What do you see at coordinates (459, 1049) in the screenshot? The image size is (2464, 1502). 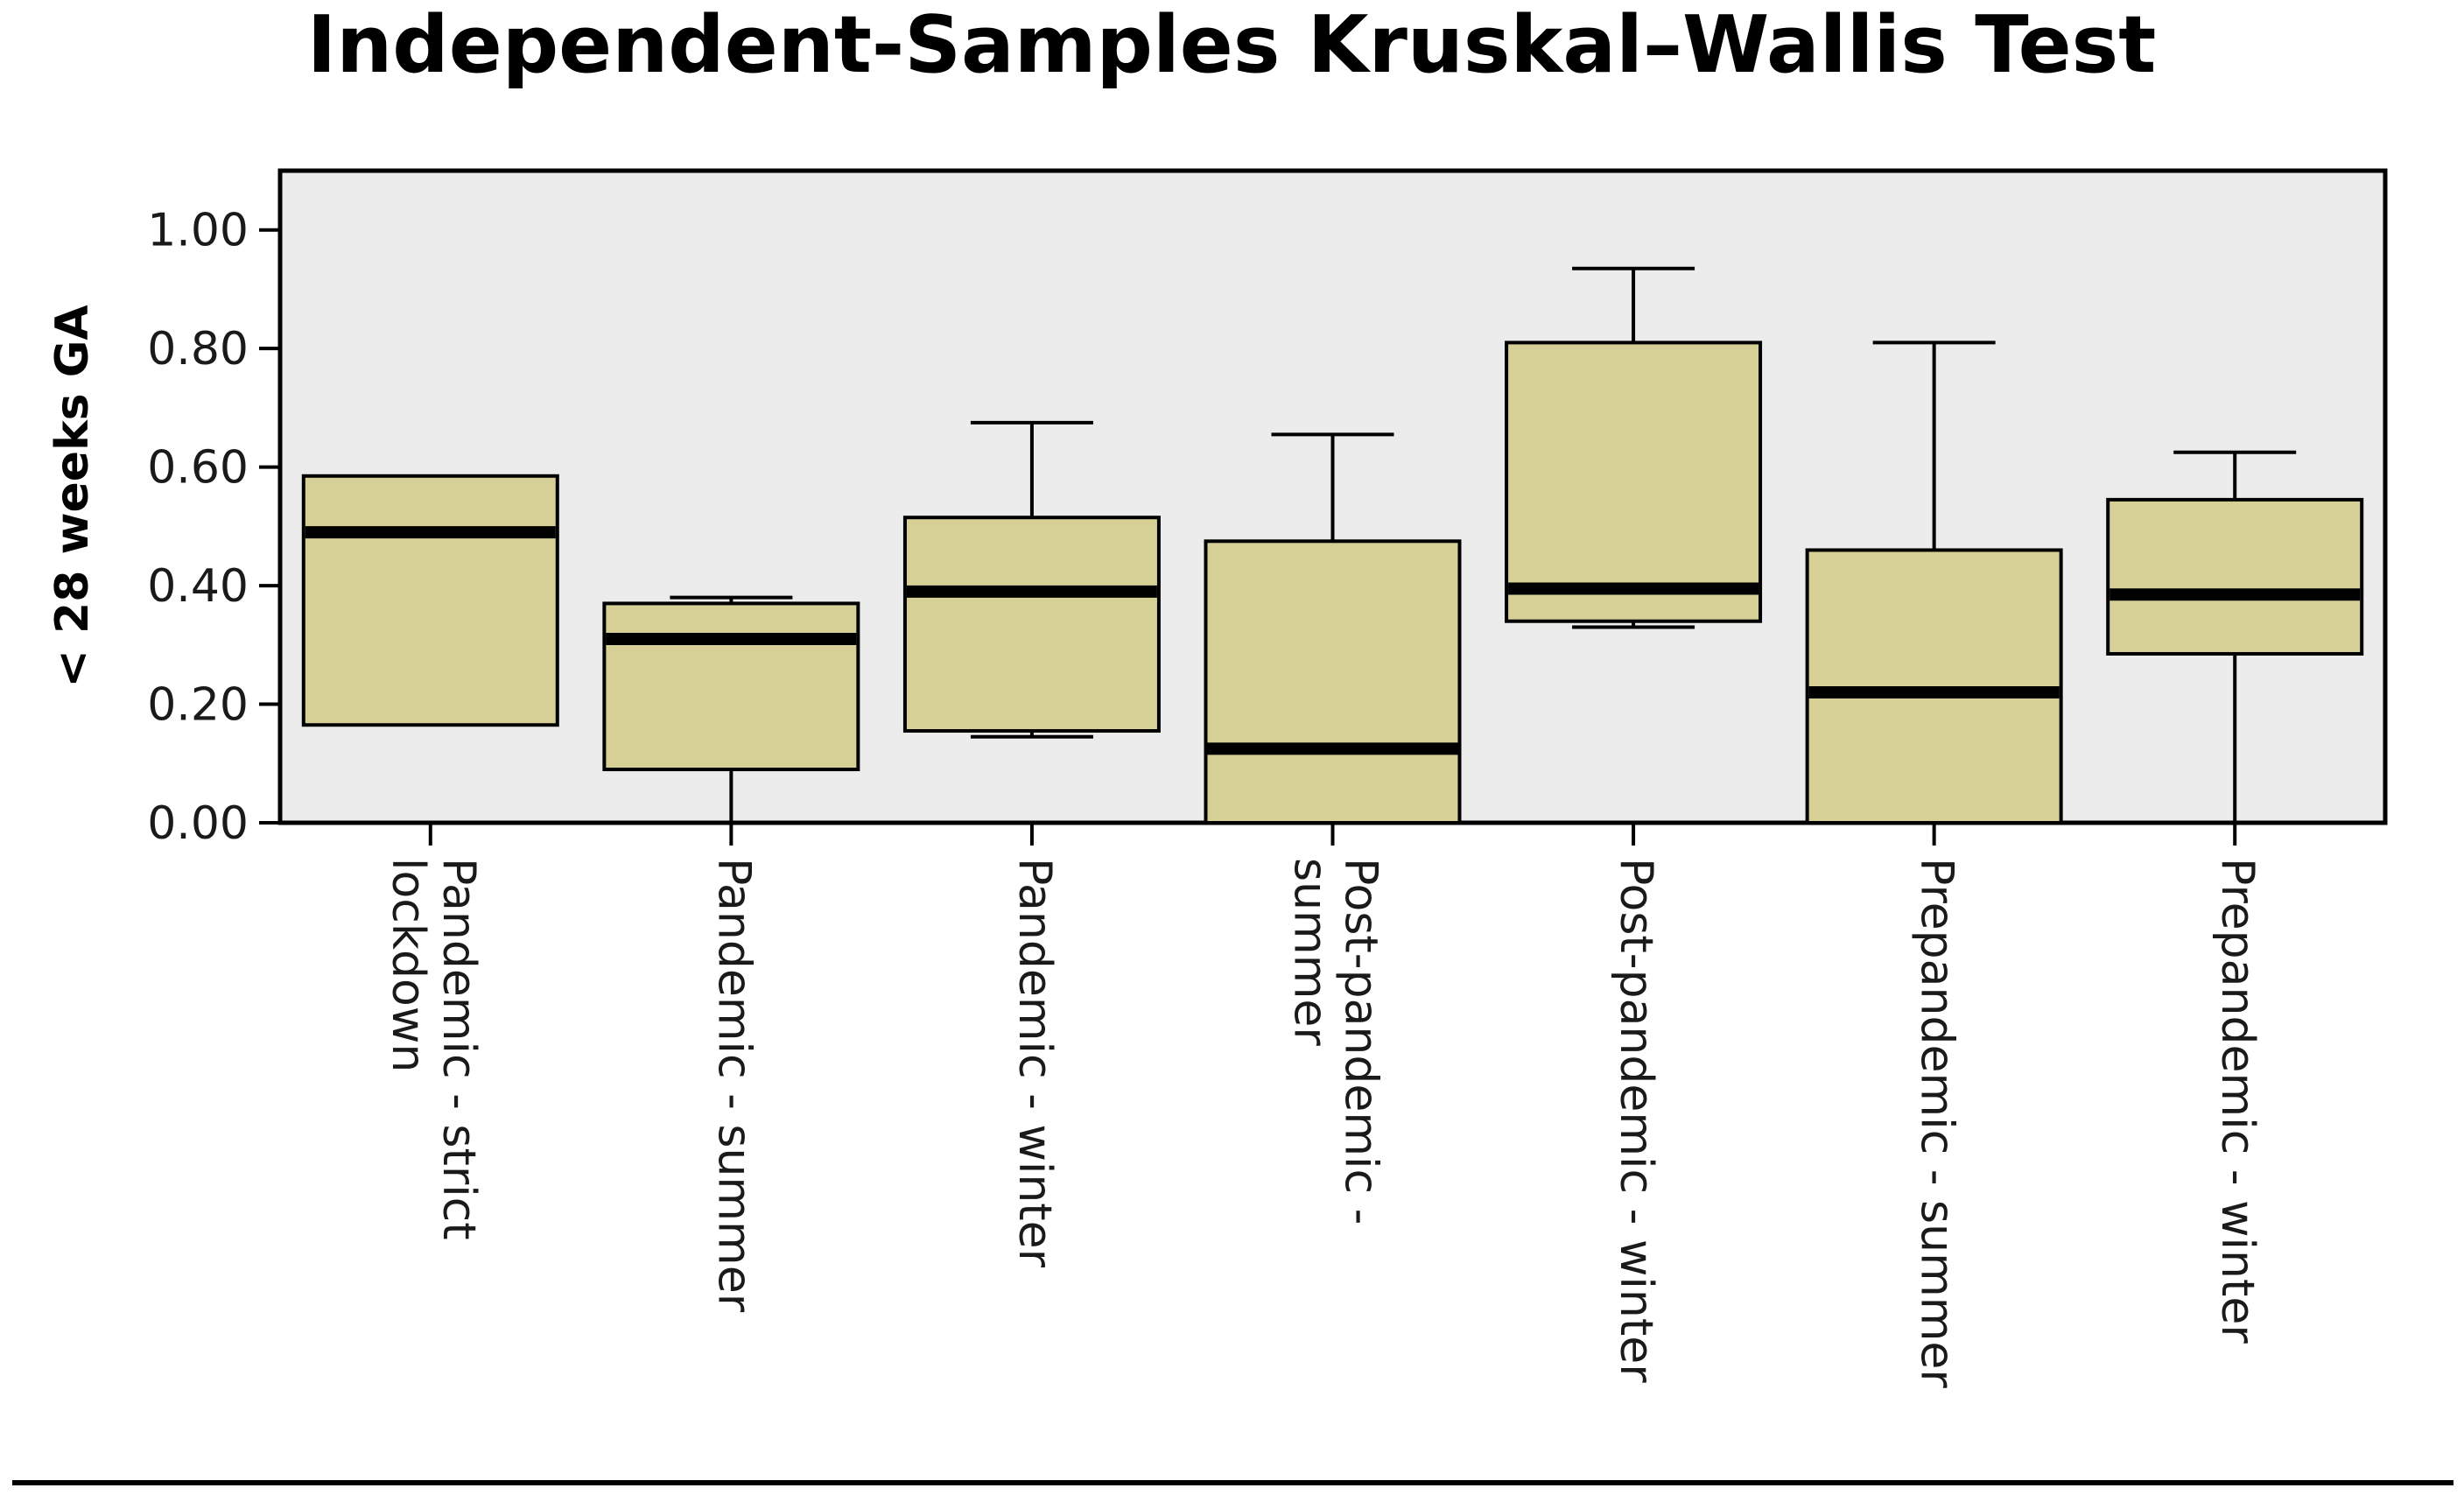 I see `x-category-label: Pandemic - strict` at bounding box center [459, 1049].